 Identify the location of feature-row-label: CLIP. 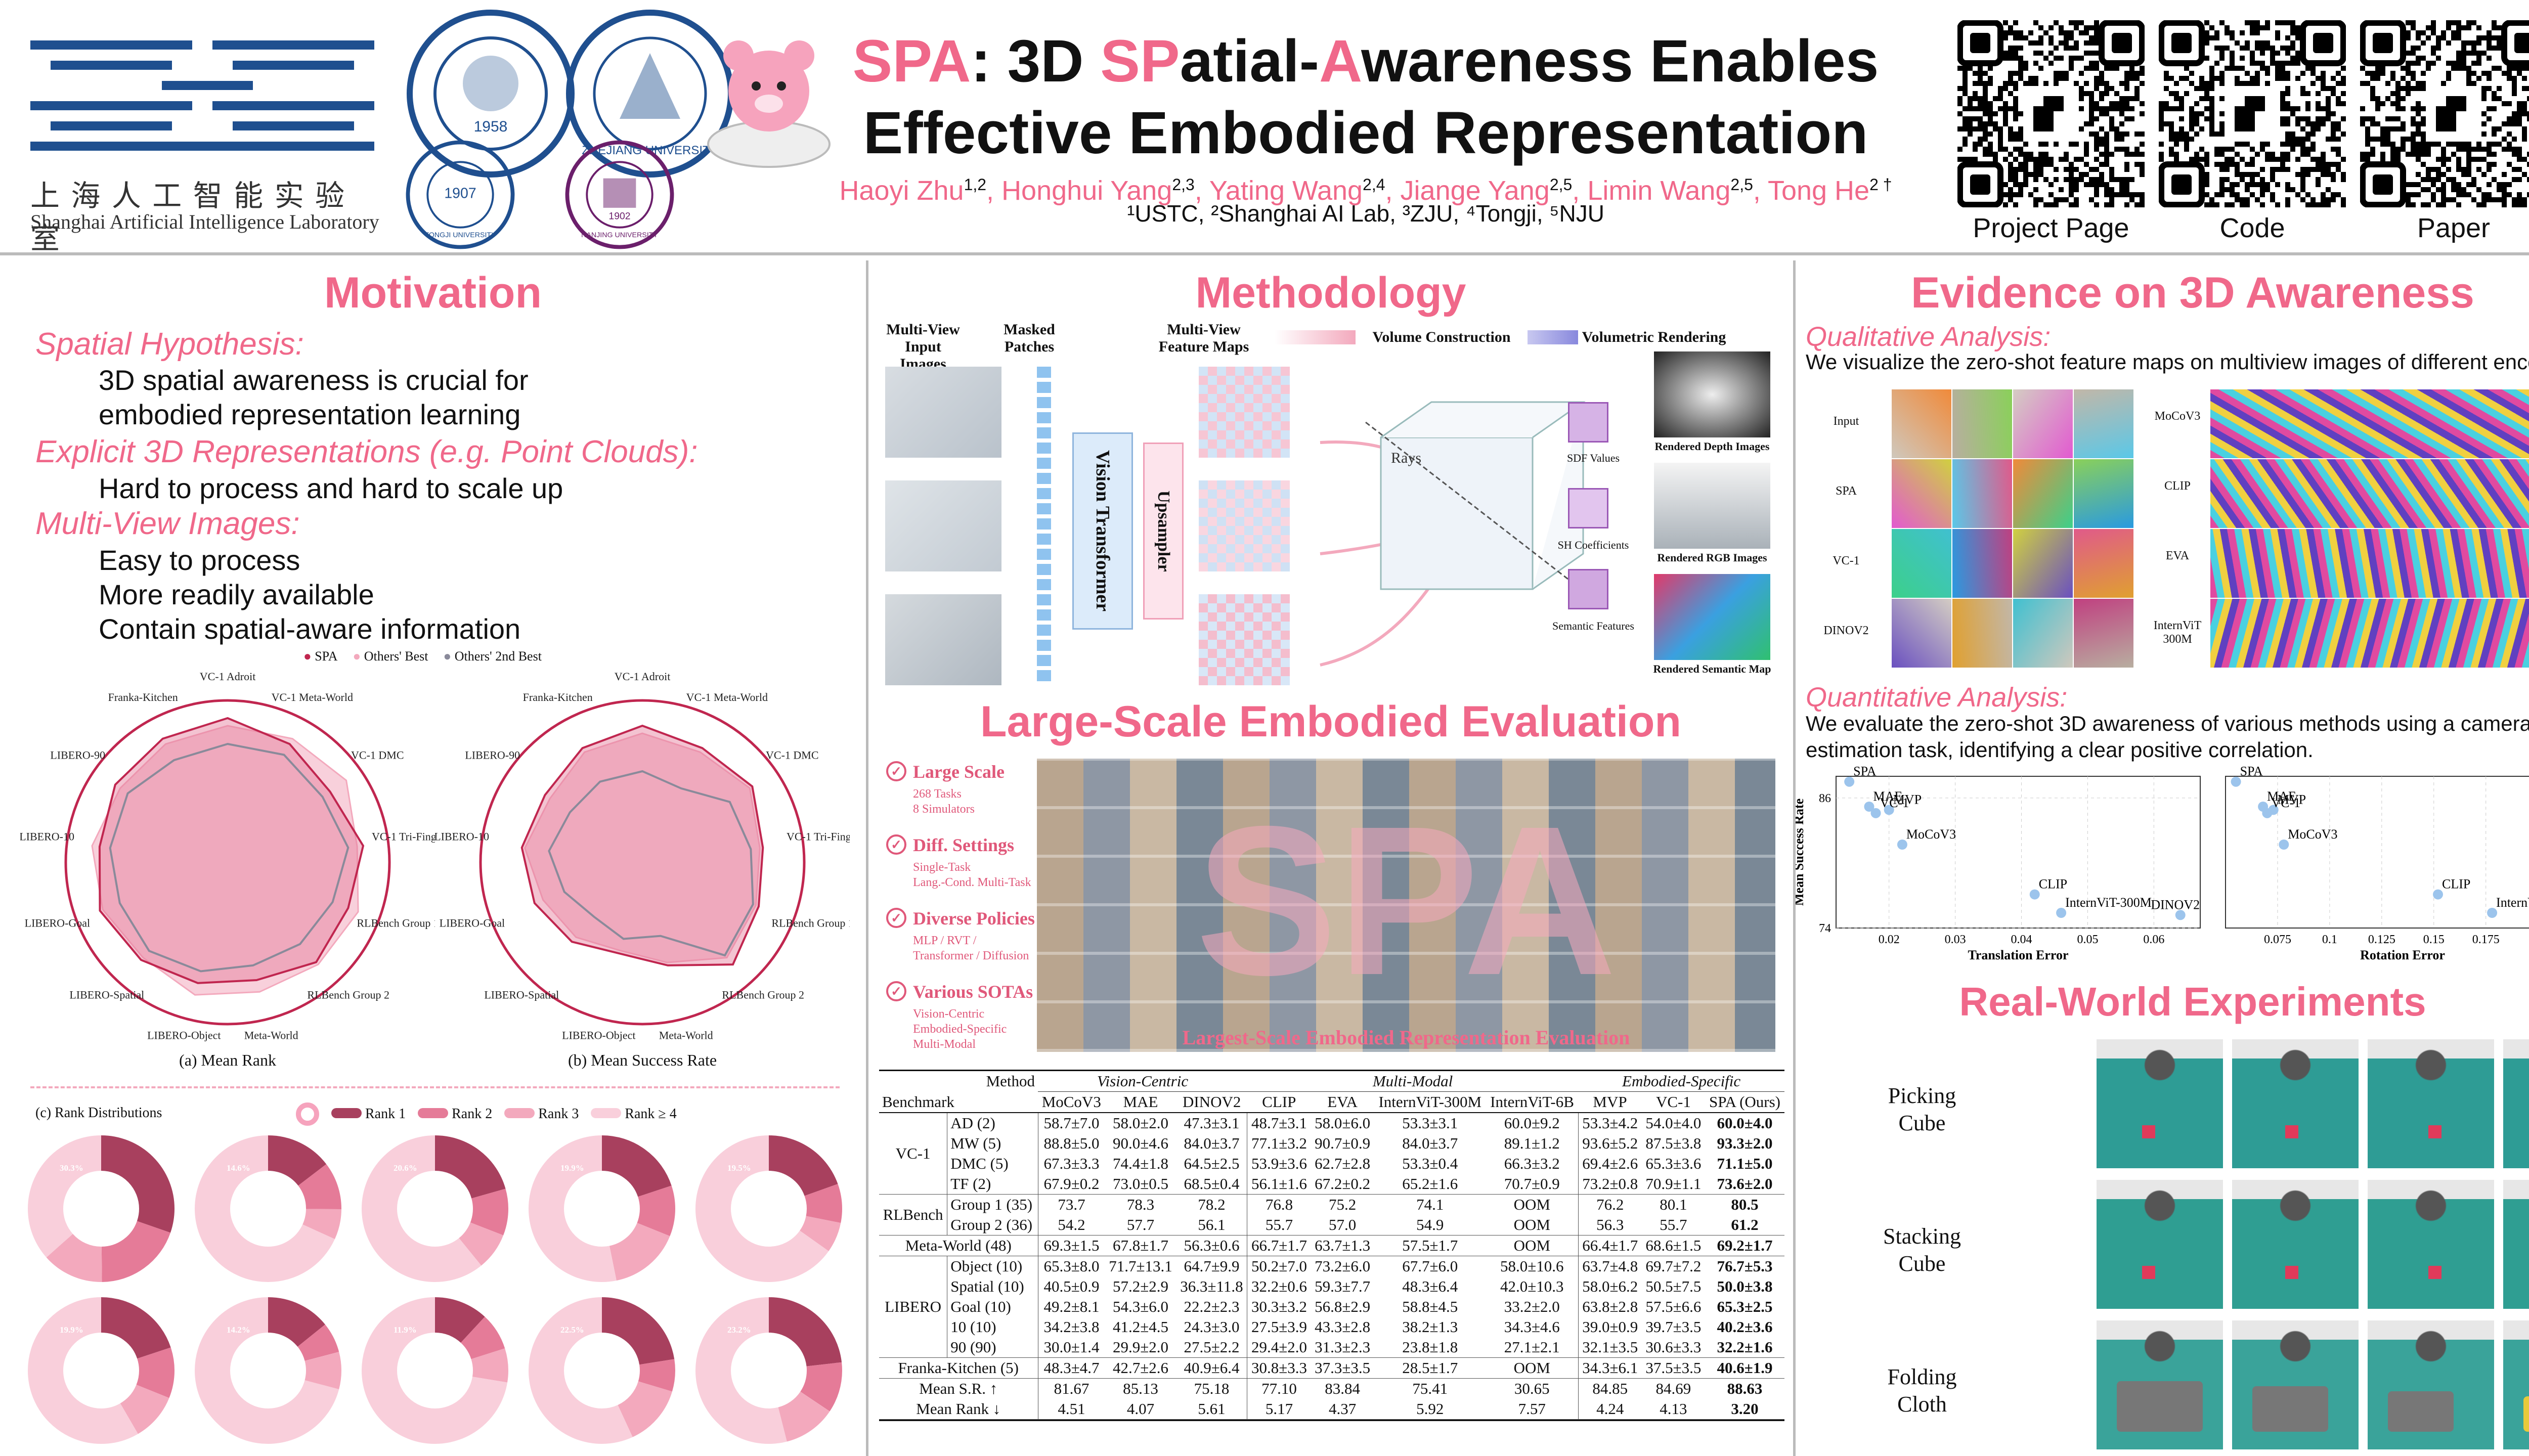
(2177, 486).